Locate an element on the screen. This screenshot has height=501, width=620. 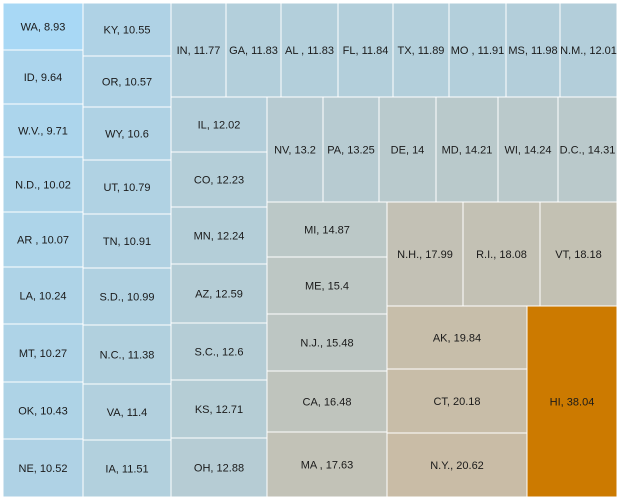
treemap-cell-label: N.D., 10.02 is located at coordinates (43, 186).